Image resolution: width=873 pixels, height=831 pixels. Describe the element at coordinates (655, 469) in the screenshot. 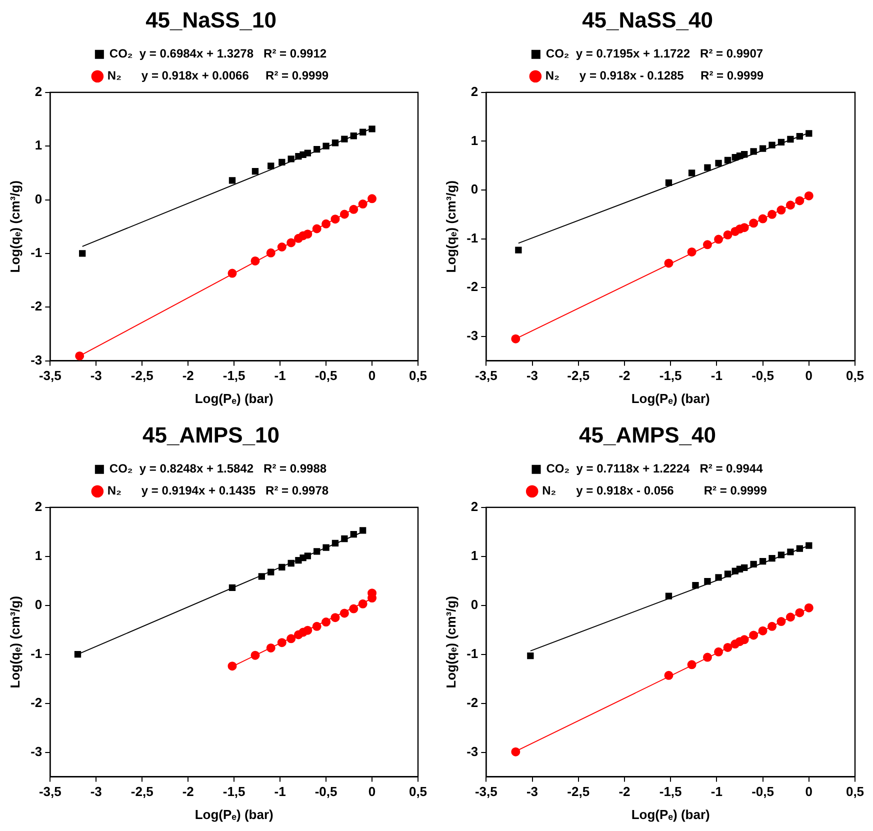

I see `legend-label: CO₂ y = 0.7118x + 1.2224 R² = 0.9944` at that location.